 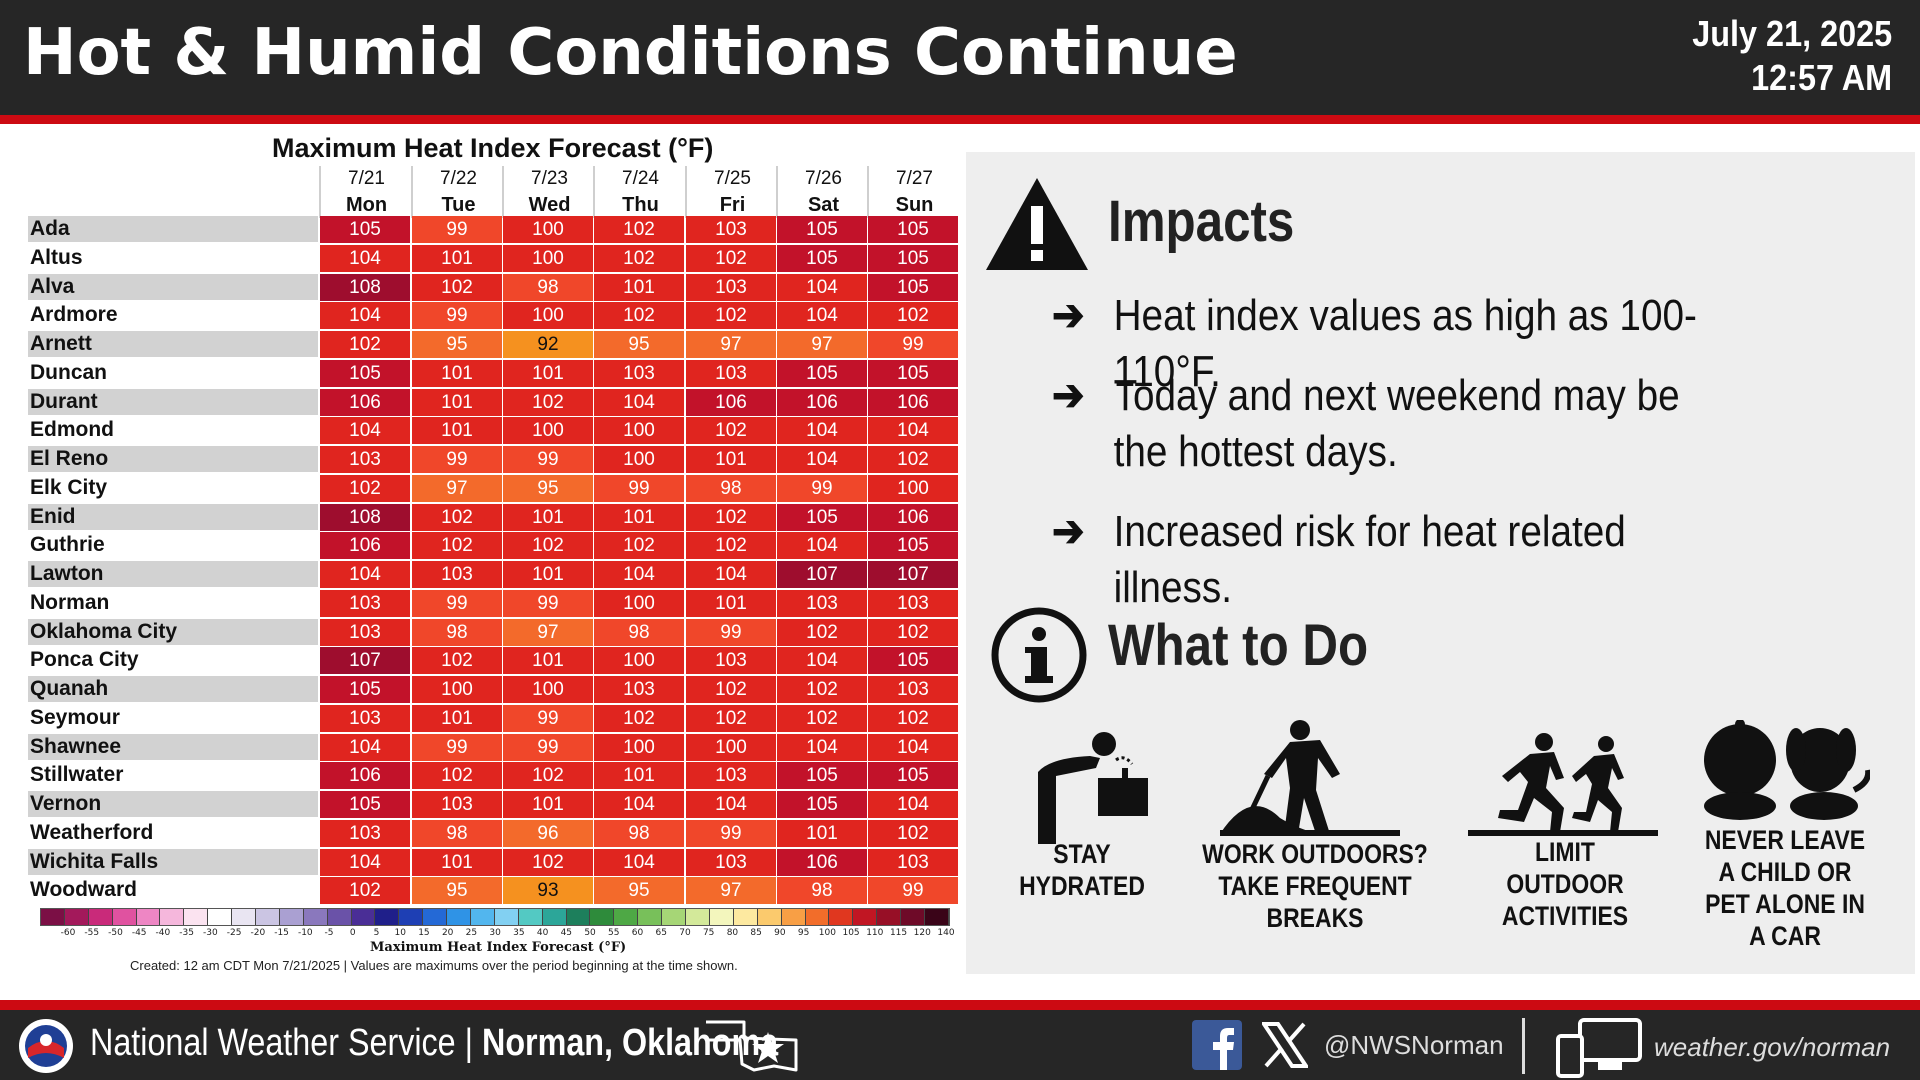 What do you see at coordinates (92, 832) in the screenshot?
I see `city-name: Weatherford` at bounding box center [92, 832].